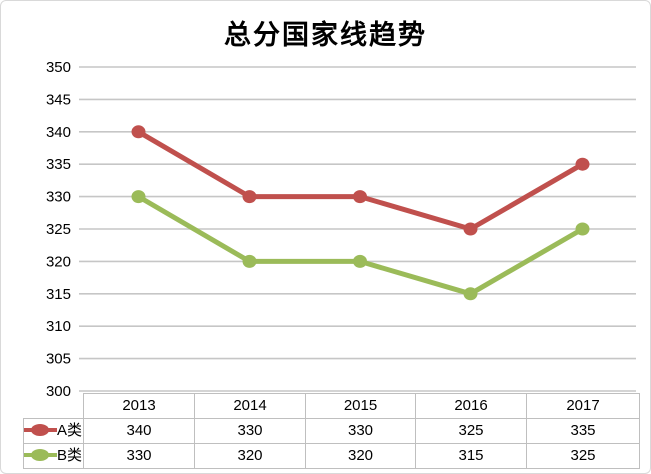 The height and width of the screenshot is (474, 651). Describe the element at coordinates (583, 456) in the screenshot. I see `value-cell-B类: 325` at that location.